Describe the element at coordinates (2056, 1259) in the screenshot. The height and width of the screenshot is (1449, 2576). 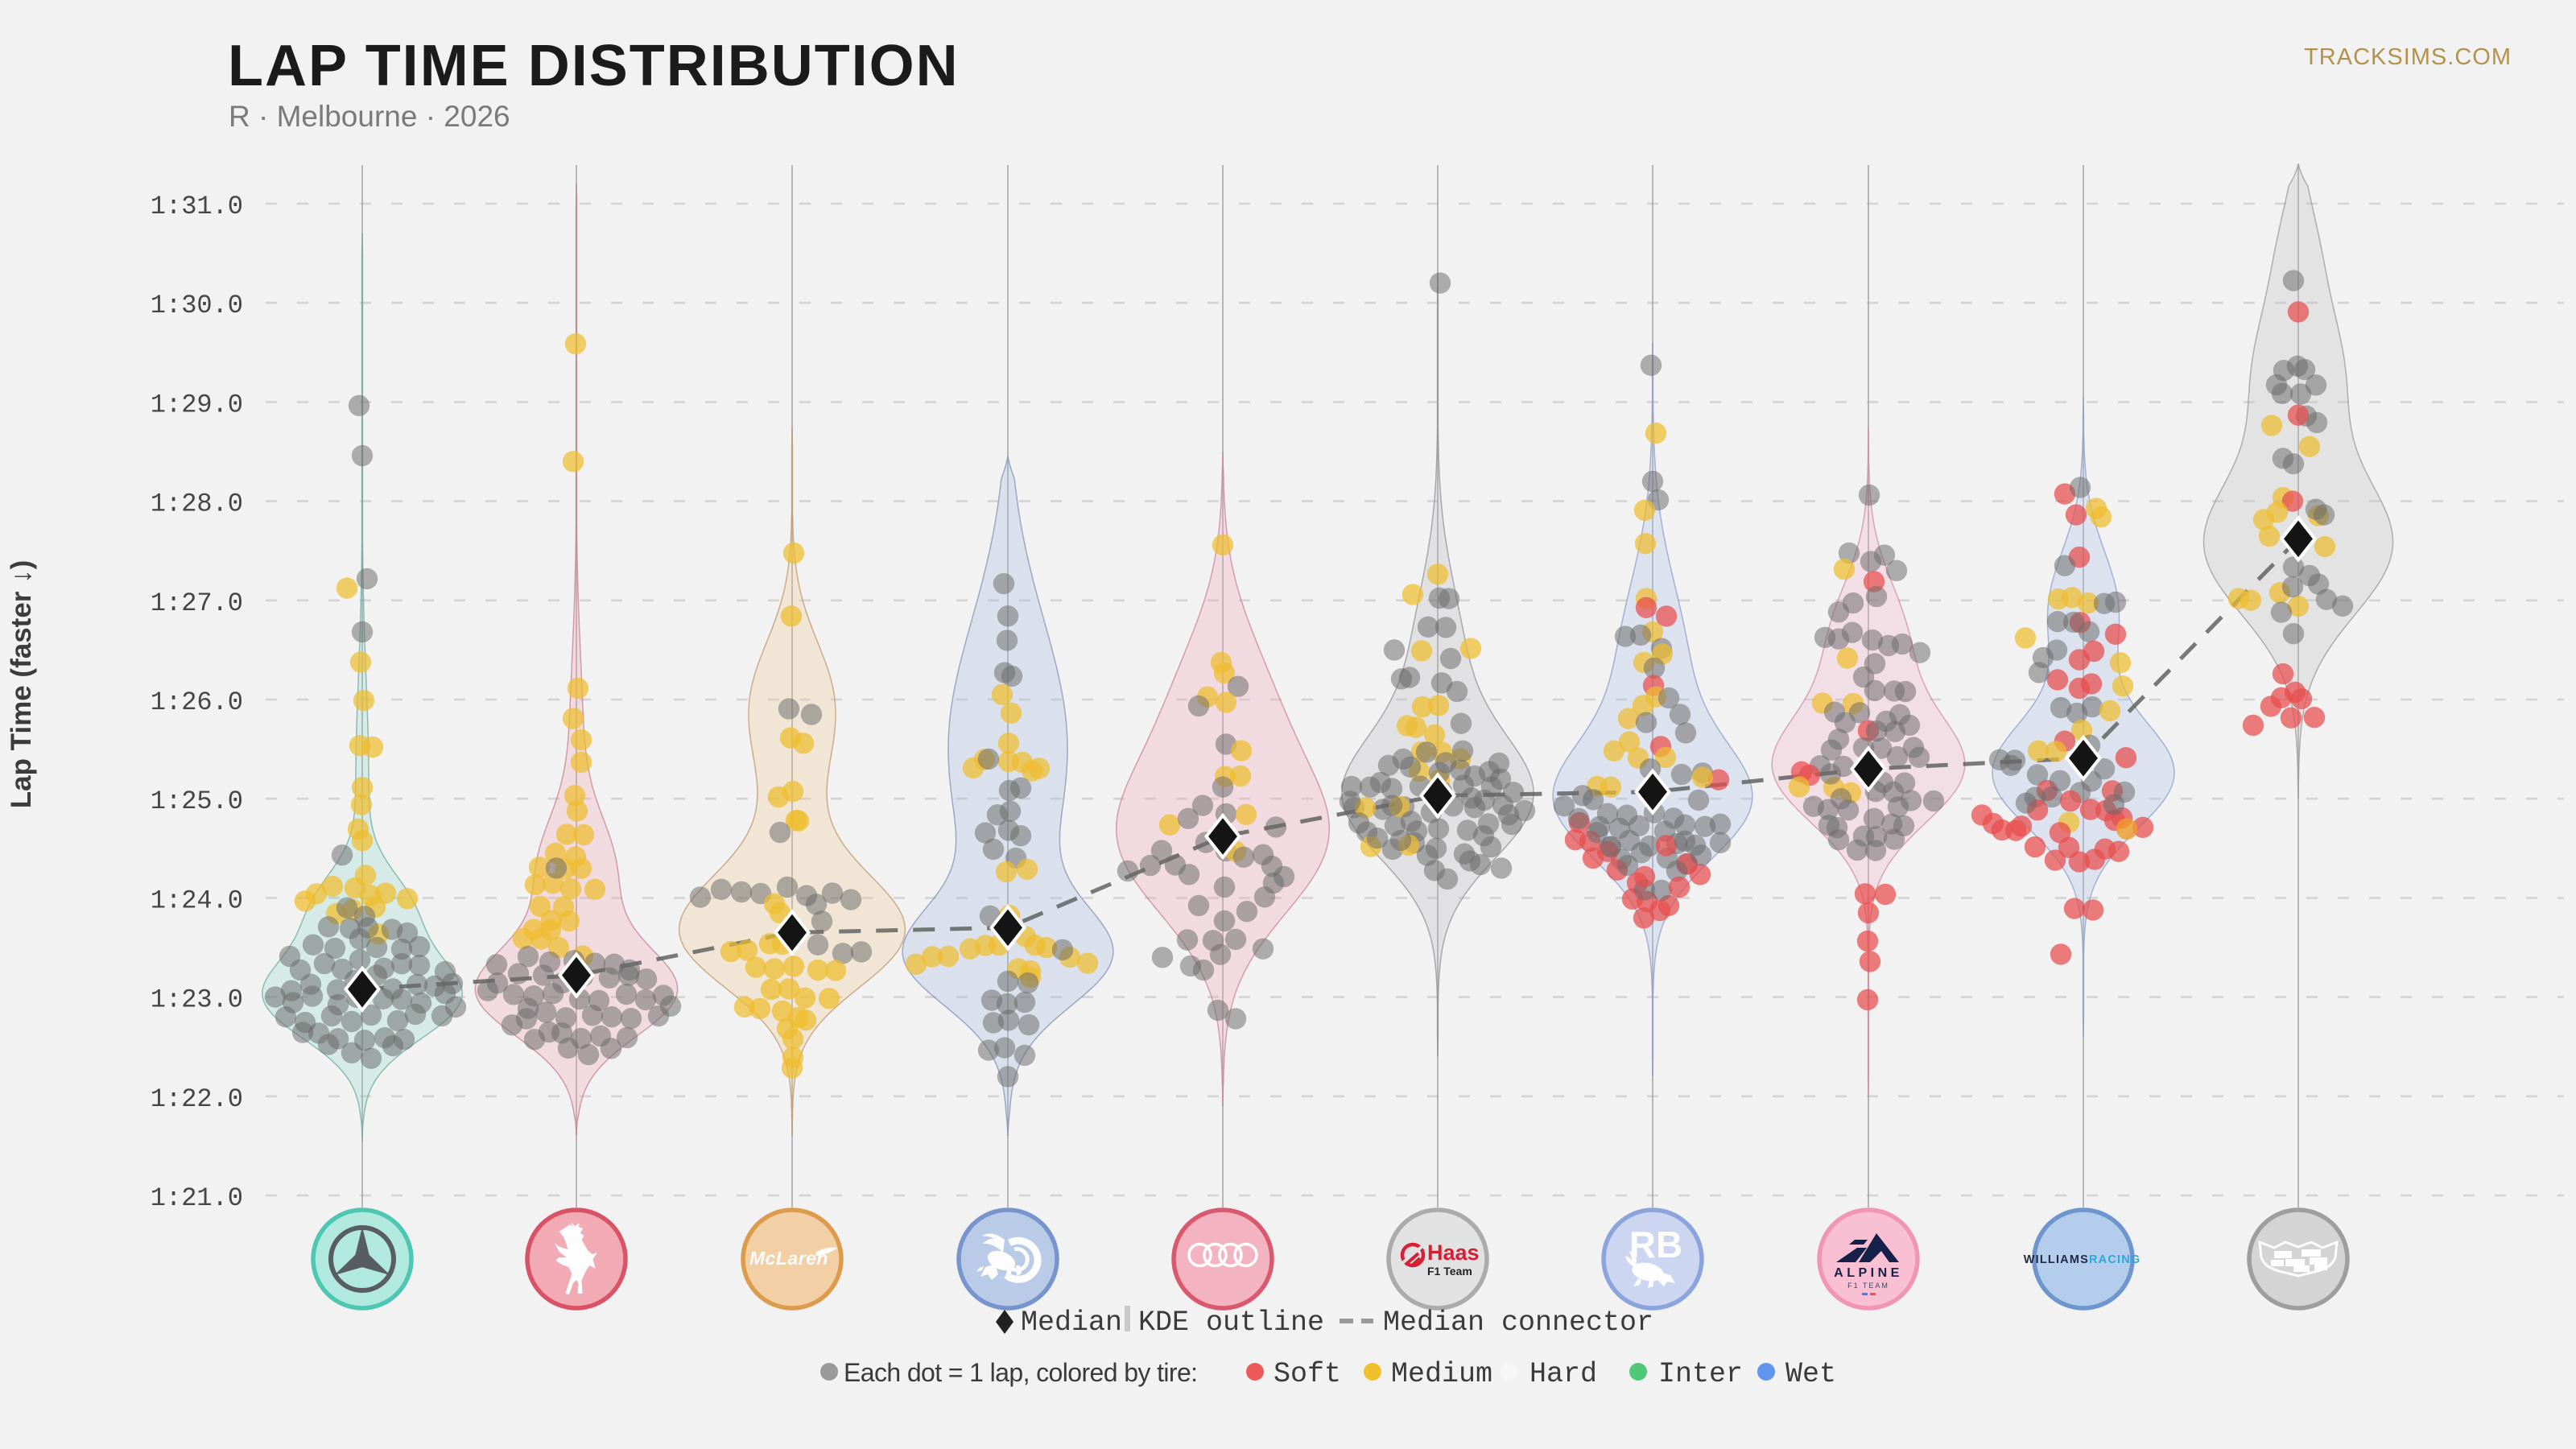
I see `svg-text: WILLIAMS` at that location.